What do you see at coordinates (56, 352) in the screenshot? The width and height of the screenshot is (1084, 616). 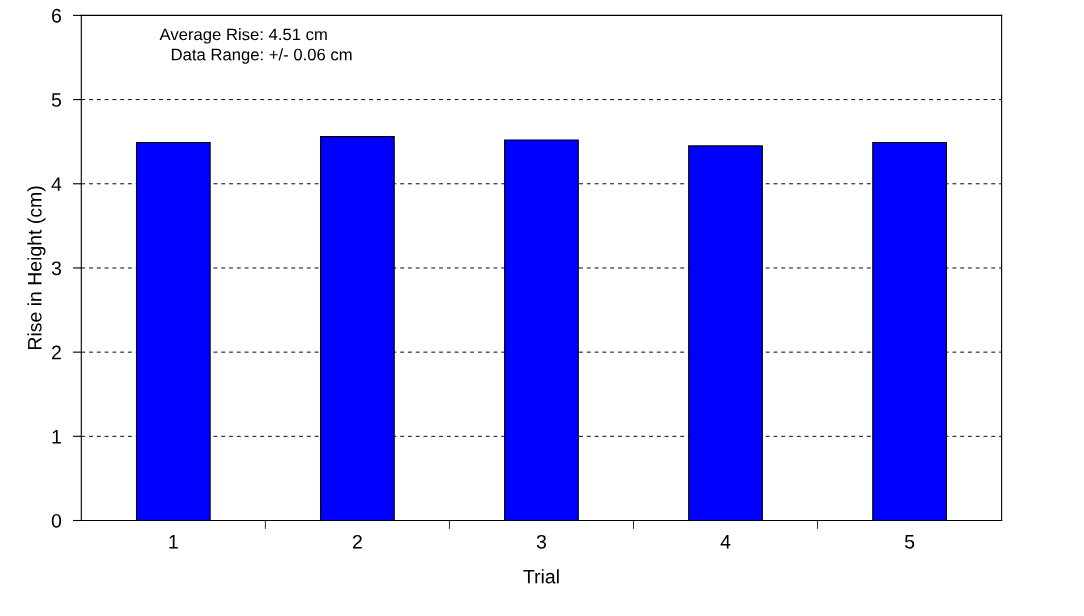 I see `y-tick-label: 2` at bounding box center [56, 352].